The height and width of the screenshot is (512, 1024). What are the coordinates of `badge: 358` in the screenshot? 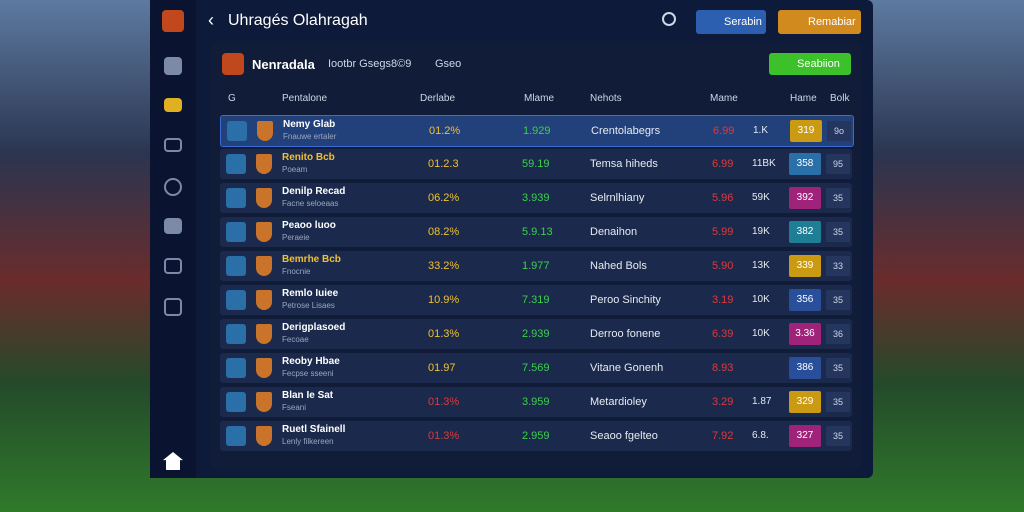 It's located at (805, 164).